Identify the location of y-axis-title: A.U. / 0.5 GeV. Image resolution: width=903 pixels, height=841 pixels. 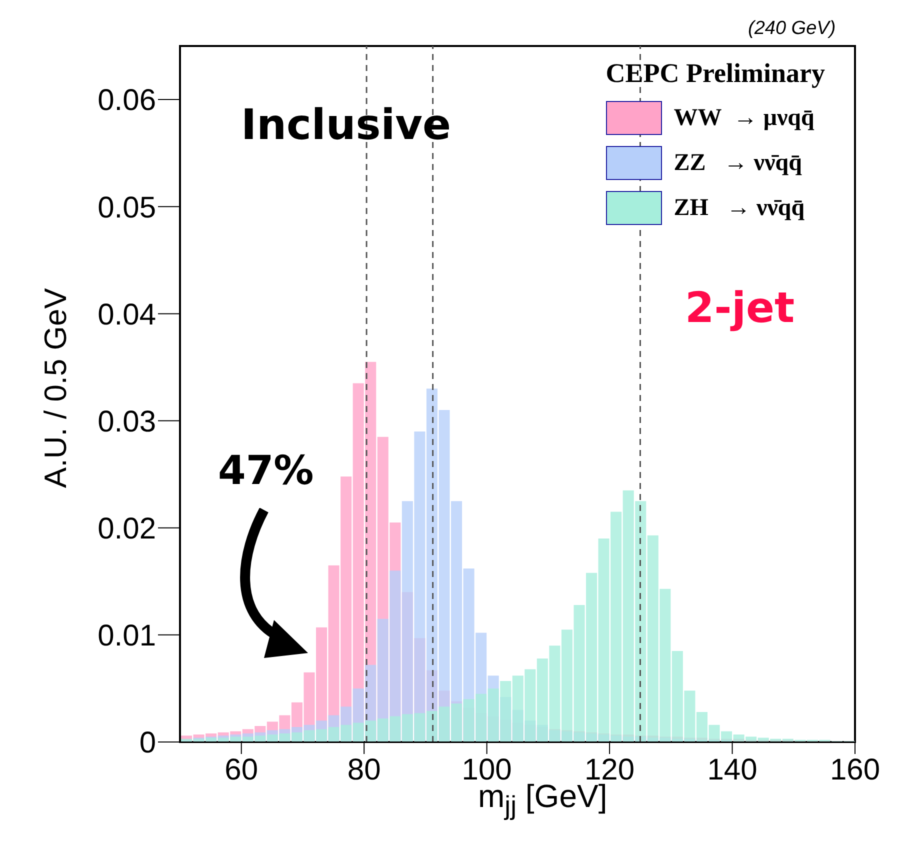
(56, 388).